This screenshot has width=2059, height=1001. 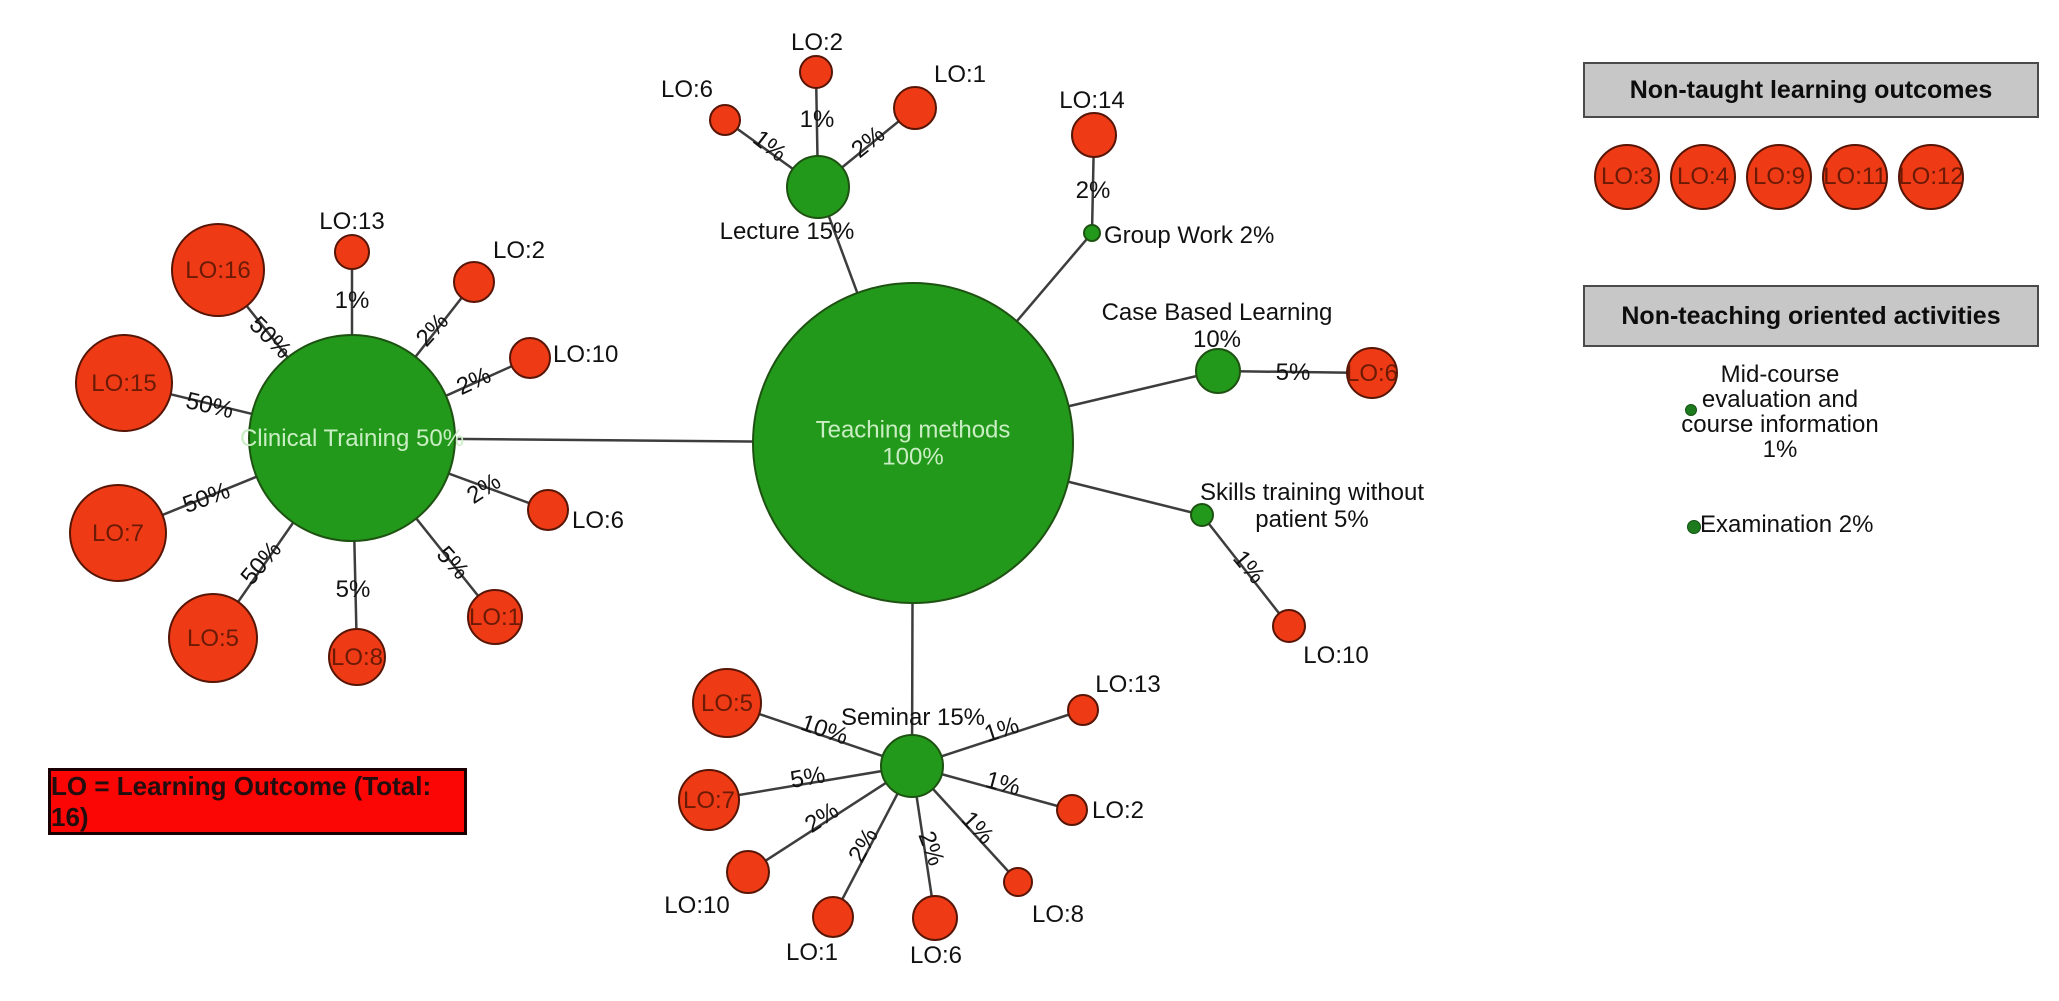 I want to click on non-taught-chip-row: LO:3 LO:4 LO:9 LO:11 LO:12, so click(x=1779, y=177).